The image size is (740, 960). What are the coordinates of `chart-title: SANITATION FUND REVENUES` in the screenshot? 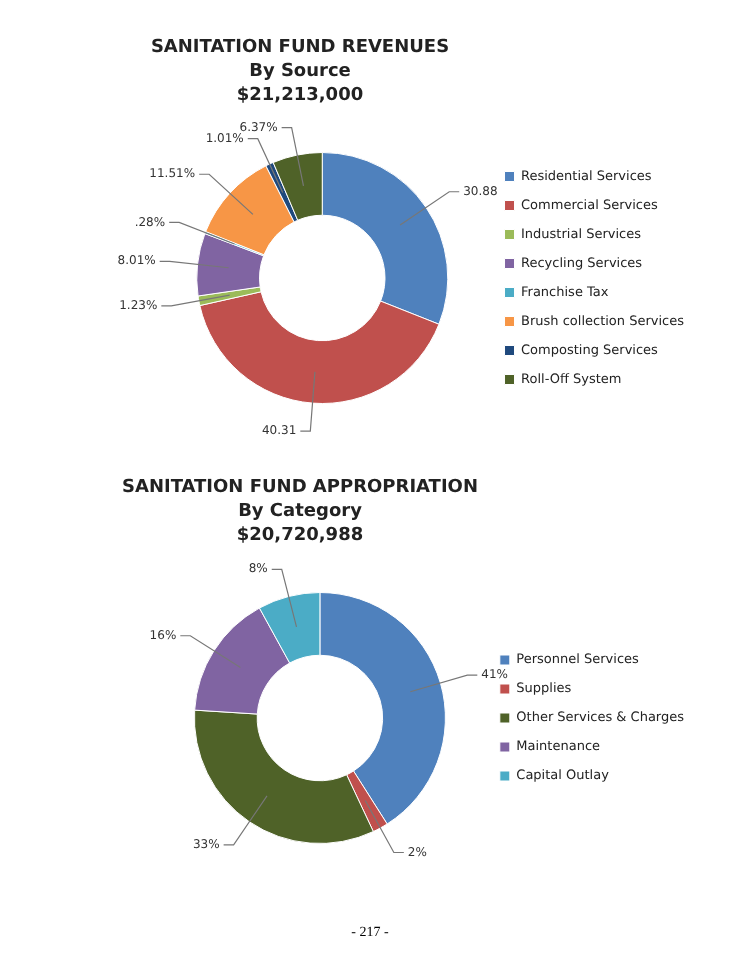 It's located at (300, 48).